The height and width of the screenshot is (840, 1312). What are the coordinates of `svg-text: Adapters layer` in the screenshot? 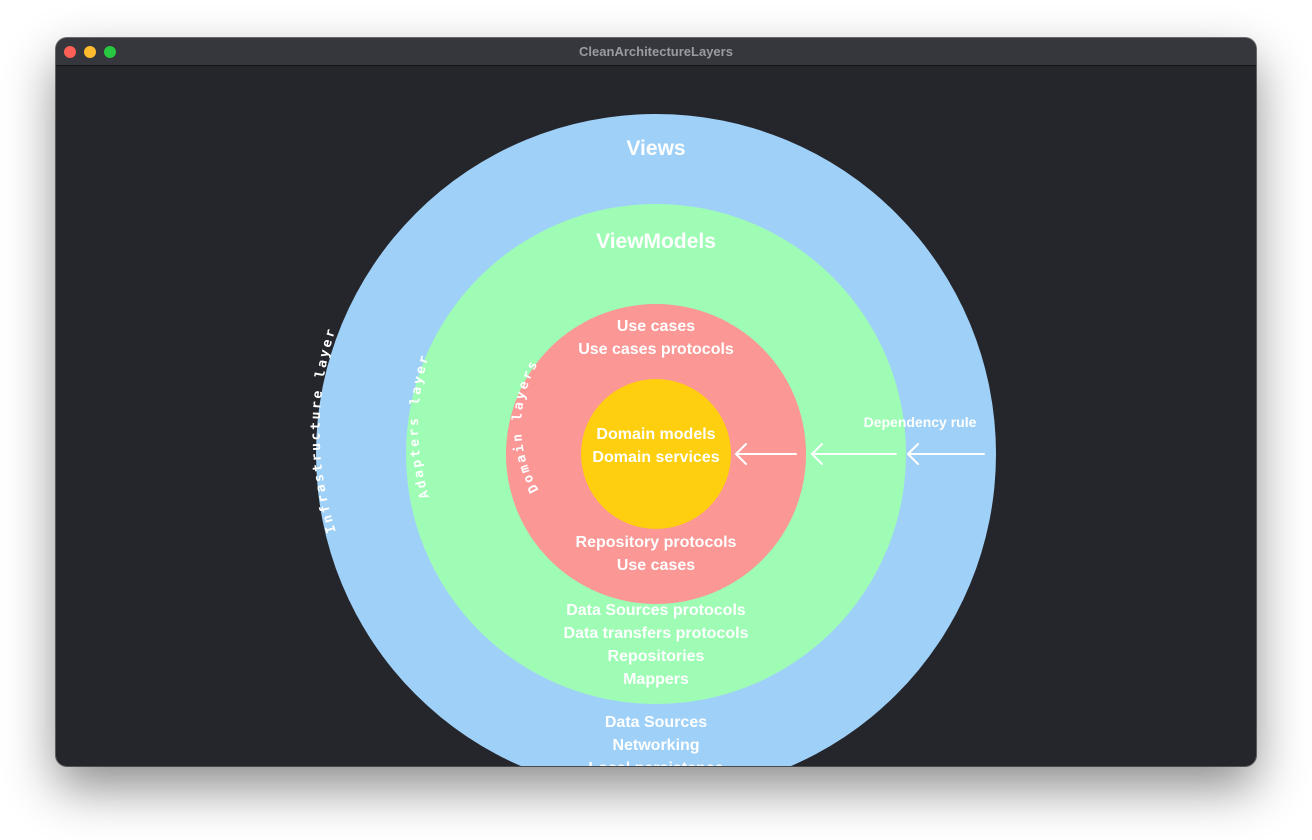 It's located at (420, 426).